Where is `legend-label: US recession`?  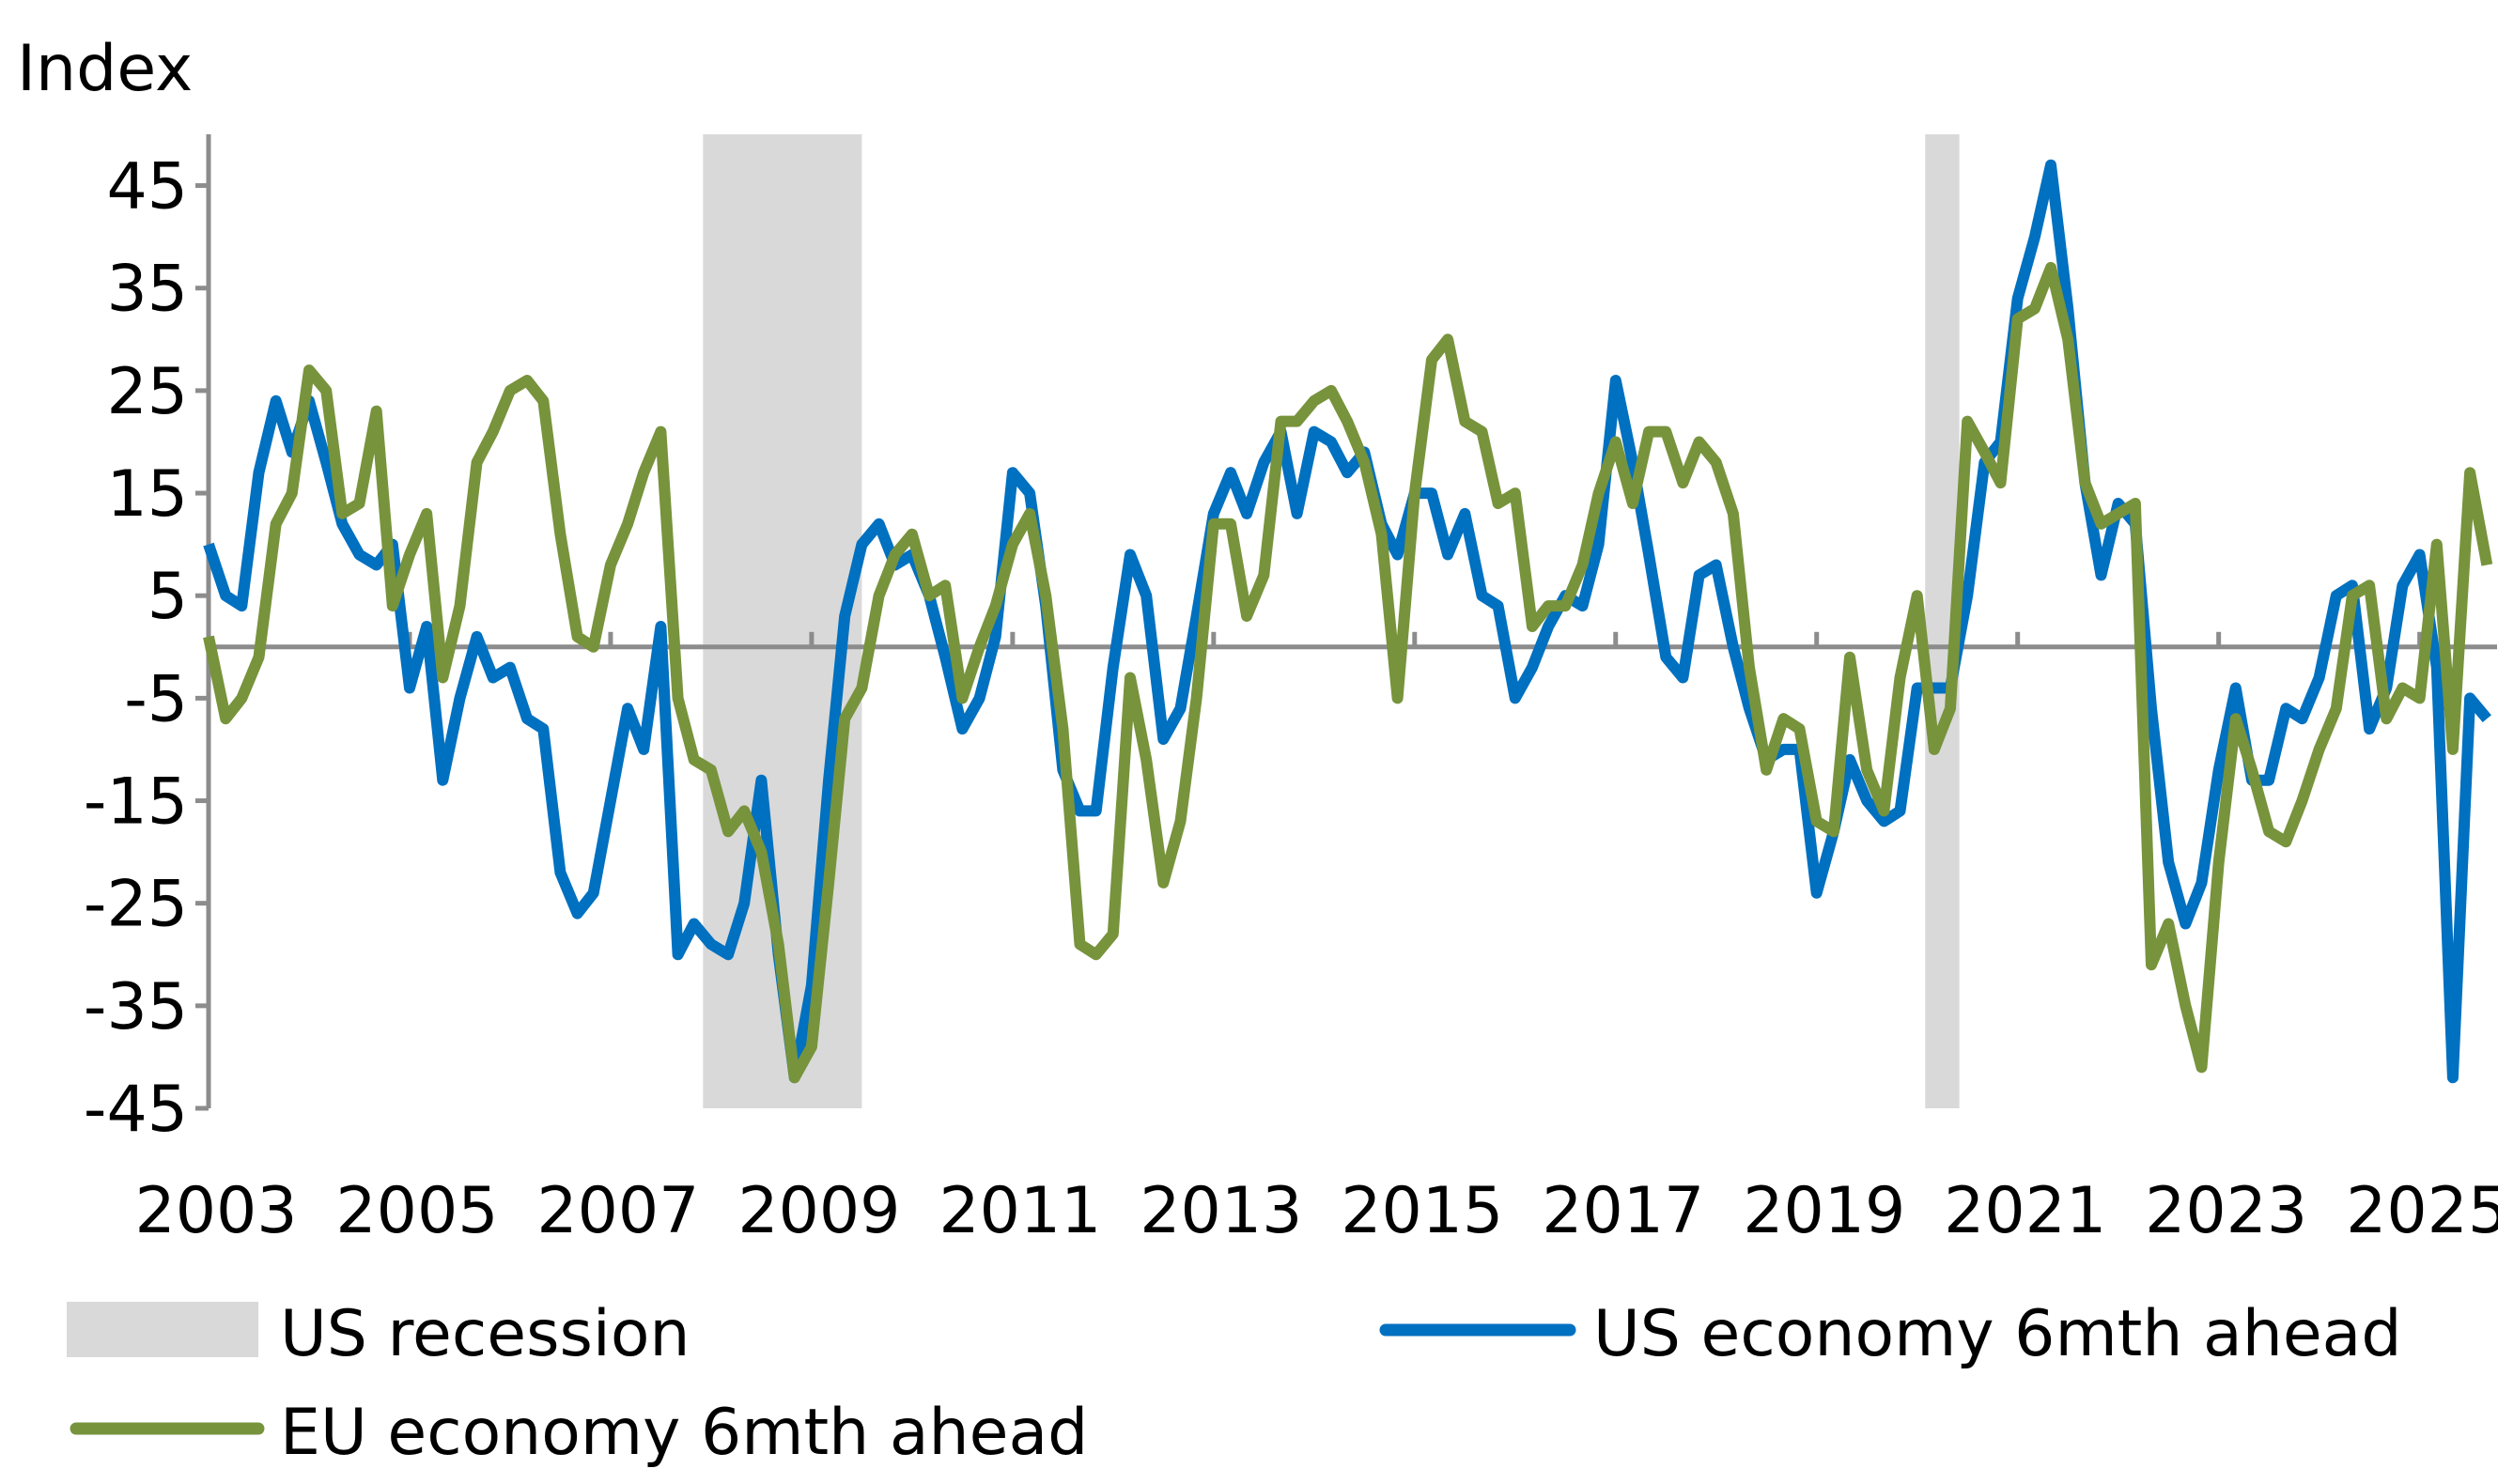
legend-label: US recession is located at coordinates (485, 1334).